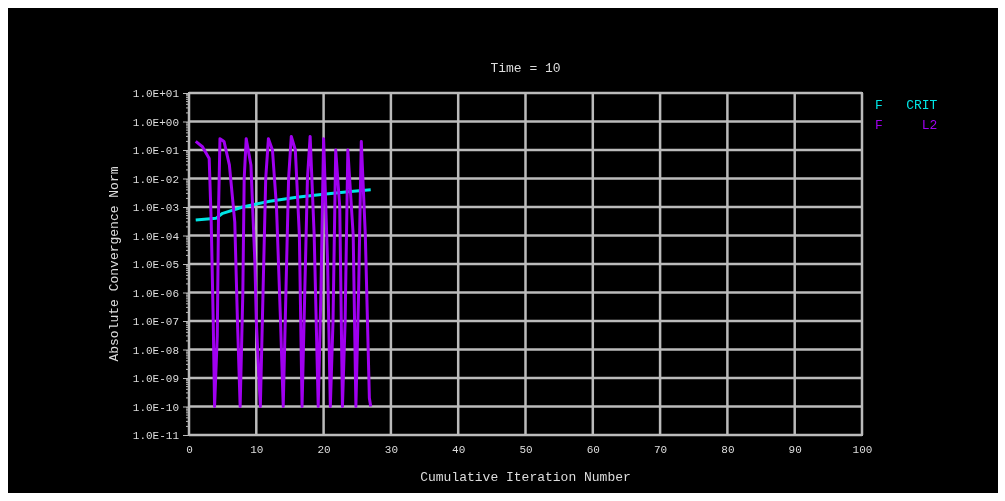 The height and width of the screenshot is (501, 1005). I want to click on y-axis-title: Absolute Convergence Norm, so click(114, 264).